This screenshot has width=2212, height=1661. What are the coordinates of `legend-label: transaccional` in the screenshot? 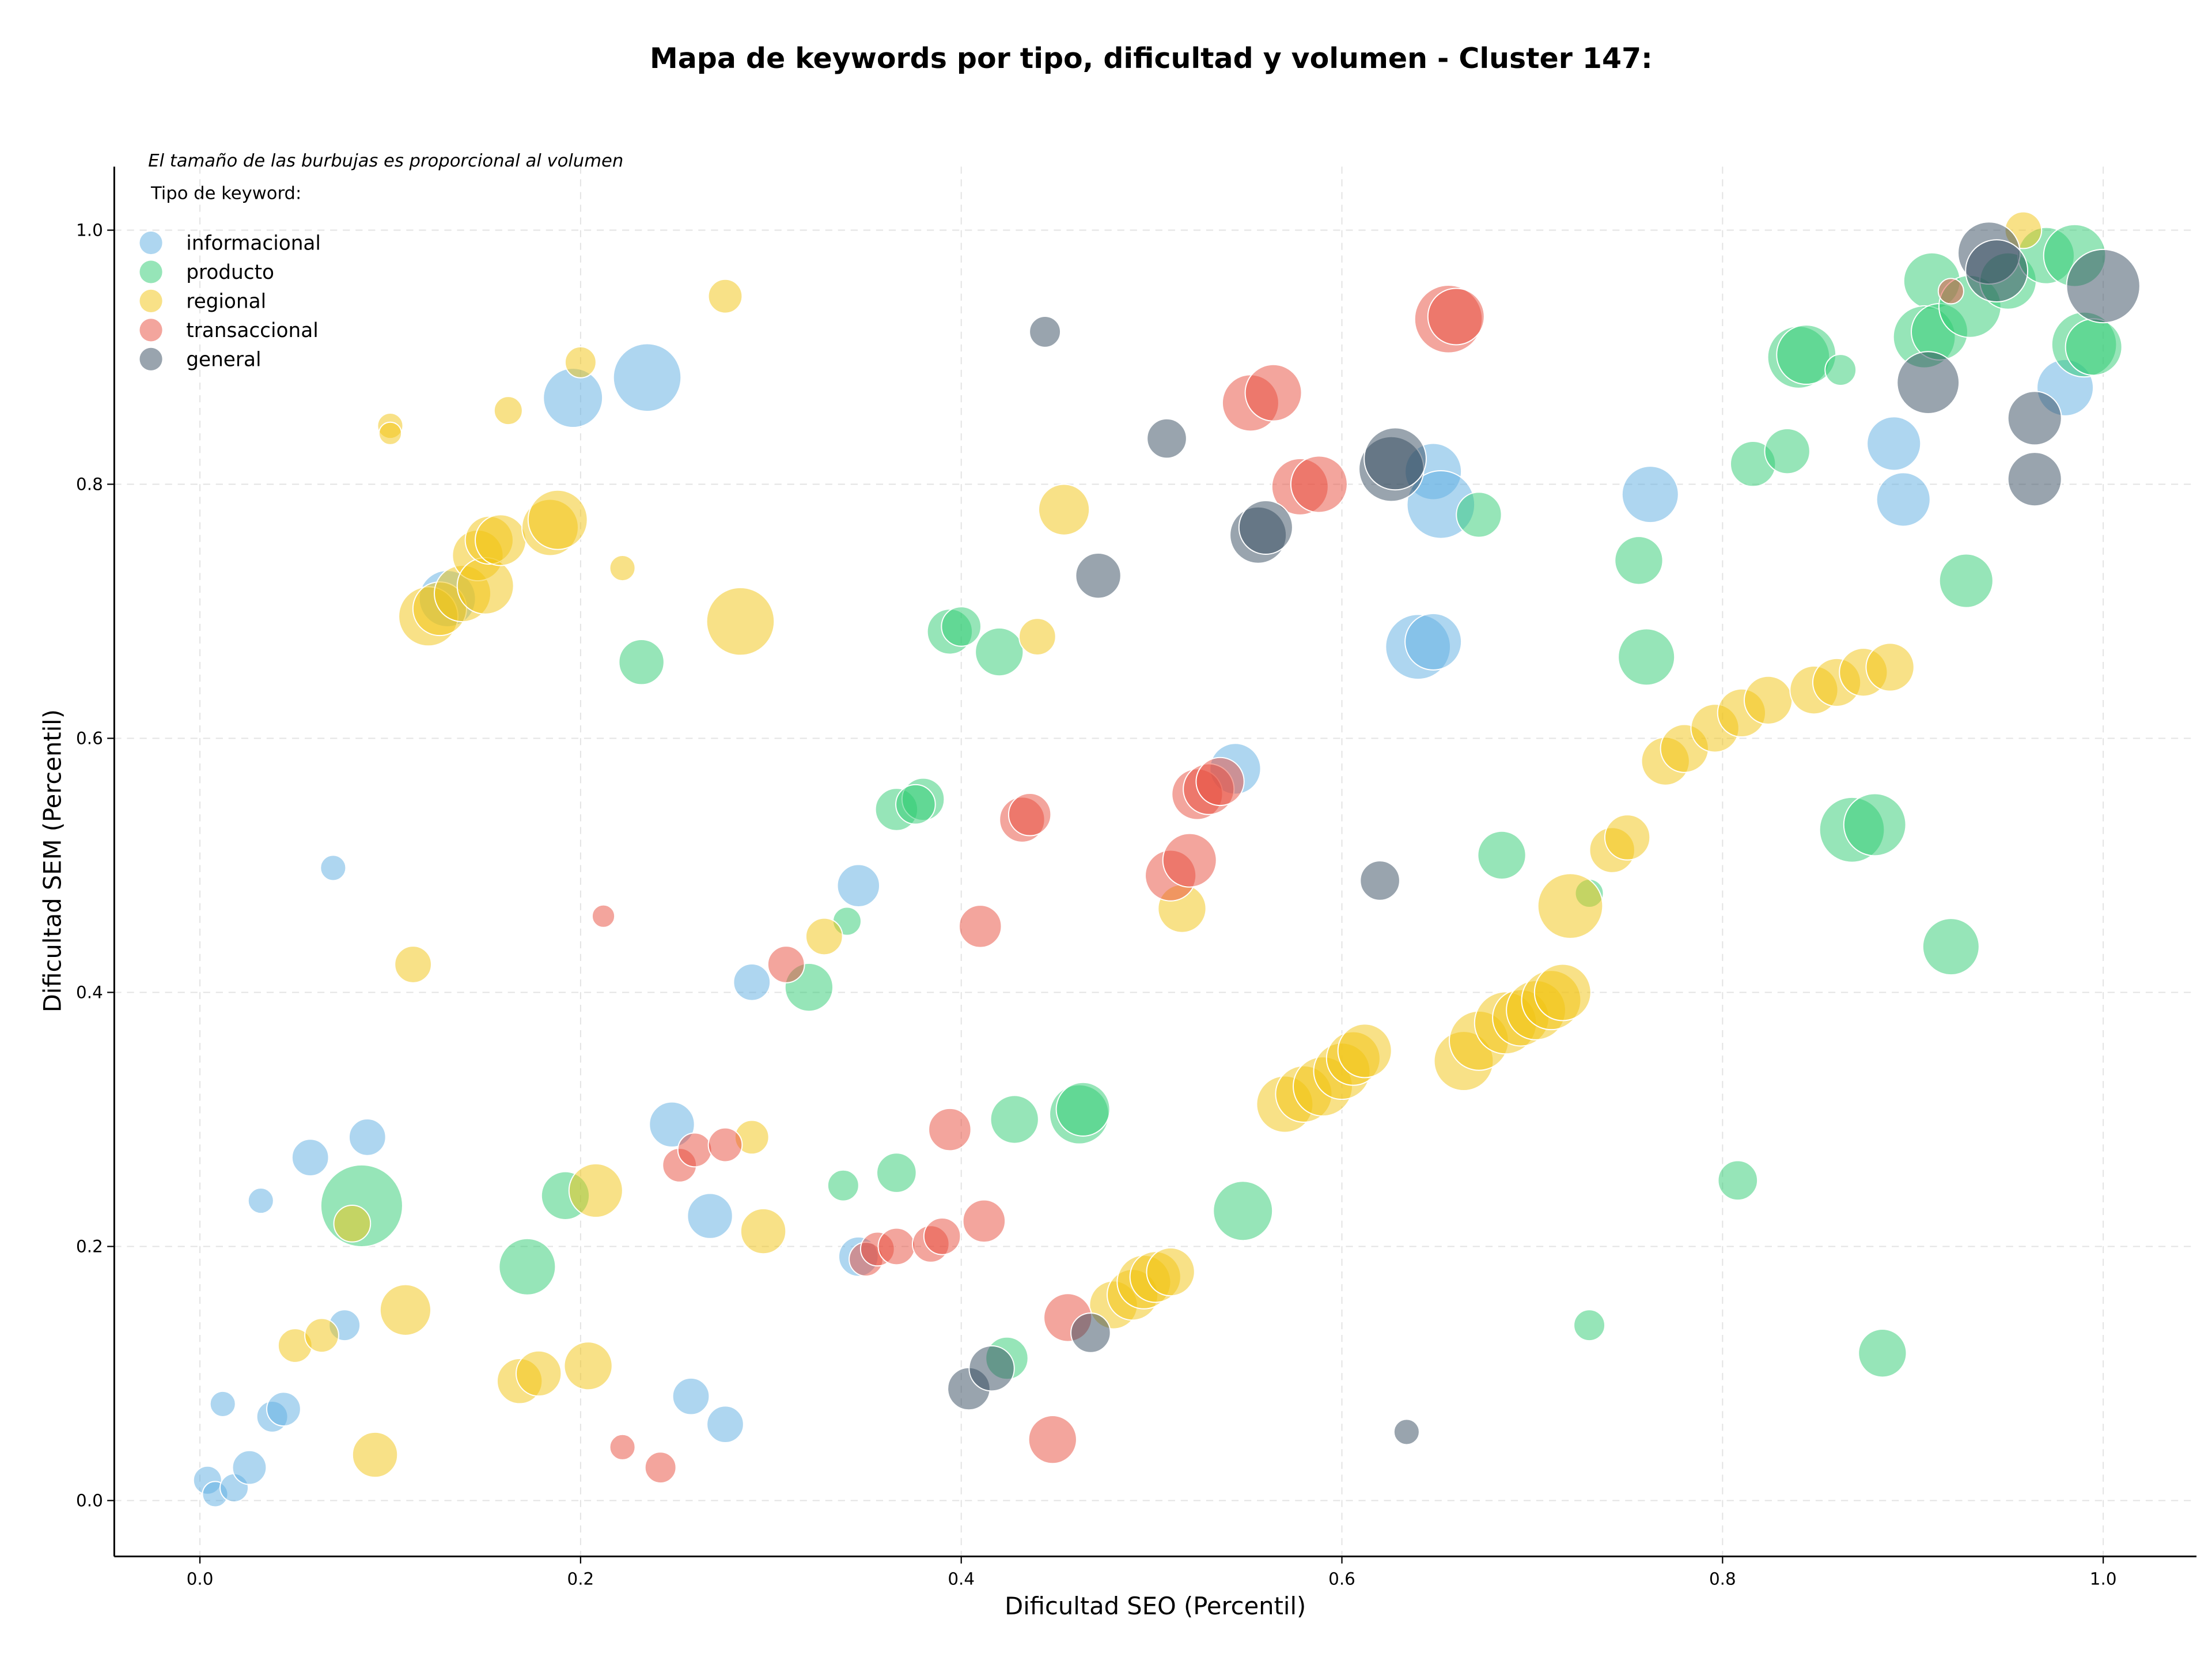 It's located at (252, 330).